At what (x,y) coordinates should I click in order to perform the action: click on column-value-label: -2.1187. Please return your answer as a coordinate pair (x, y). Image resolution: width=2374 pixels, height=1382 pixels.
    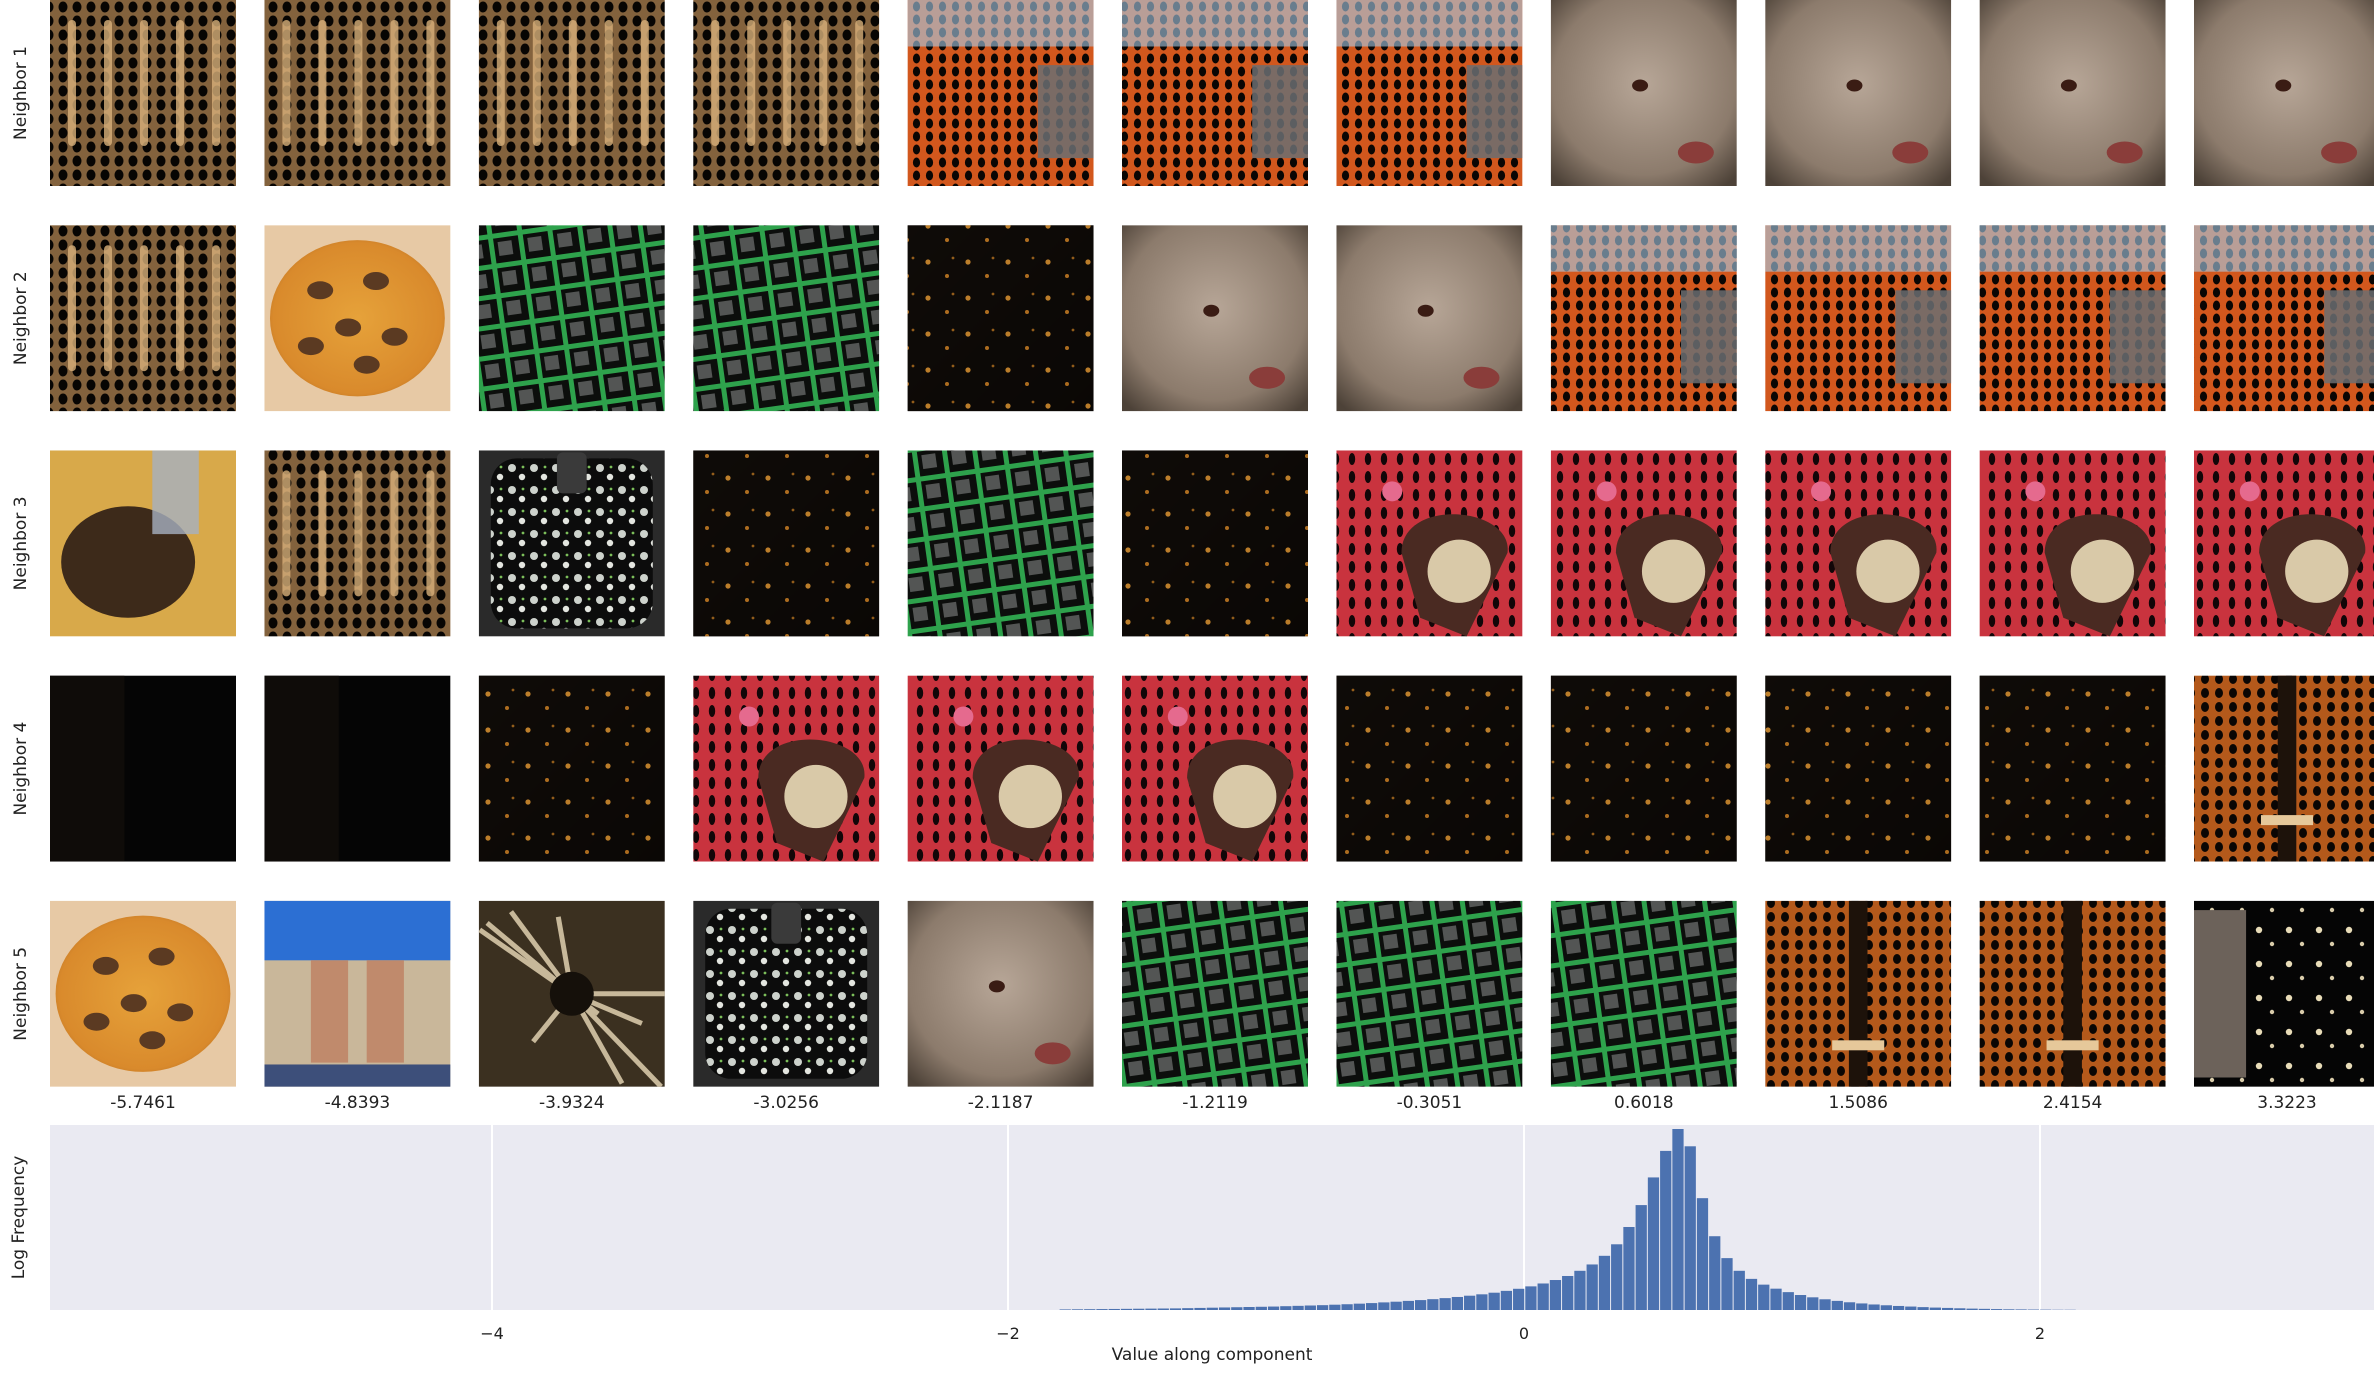
    Looking at the image, I should click on (1001, 1103).